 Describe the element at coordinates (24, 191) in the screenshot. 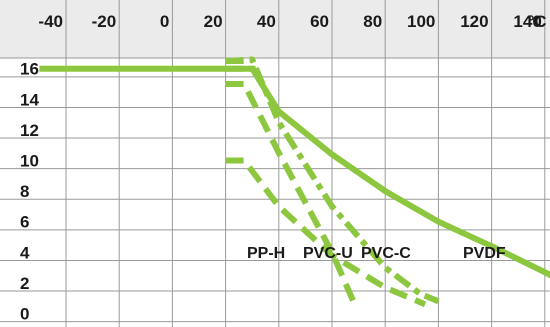

I see `y-tick-label: 8` at that location.